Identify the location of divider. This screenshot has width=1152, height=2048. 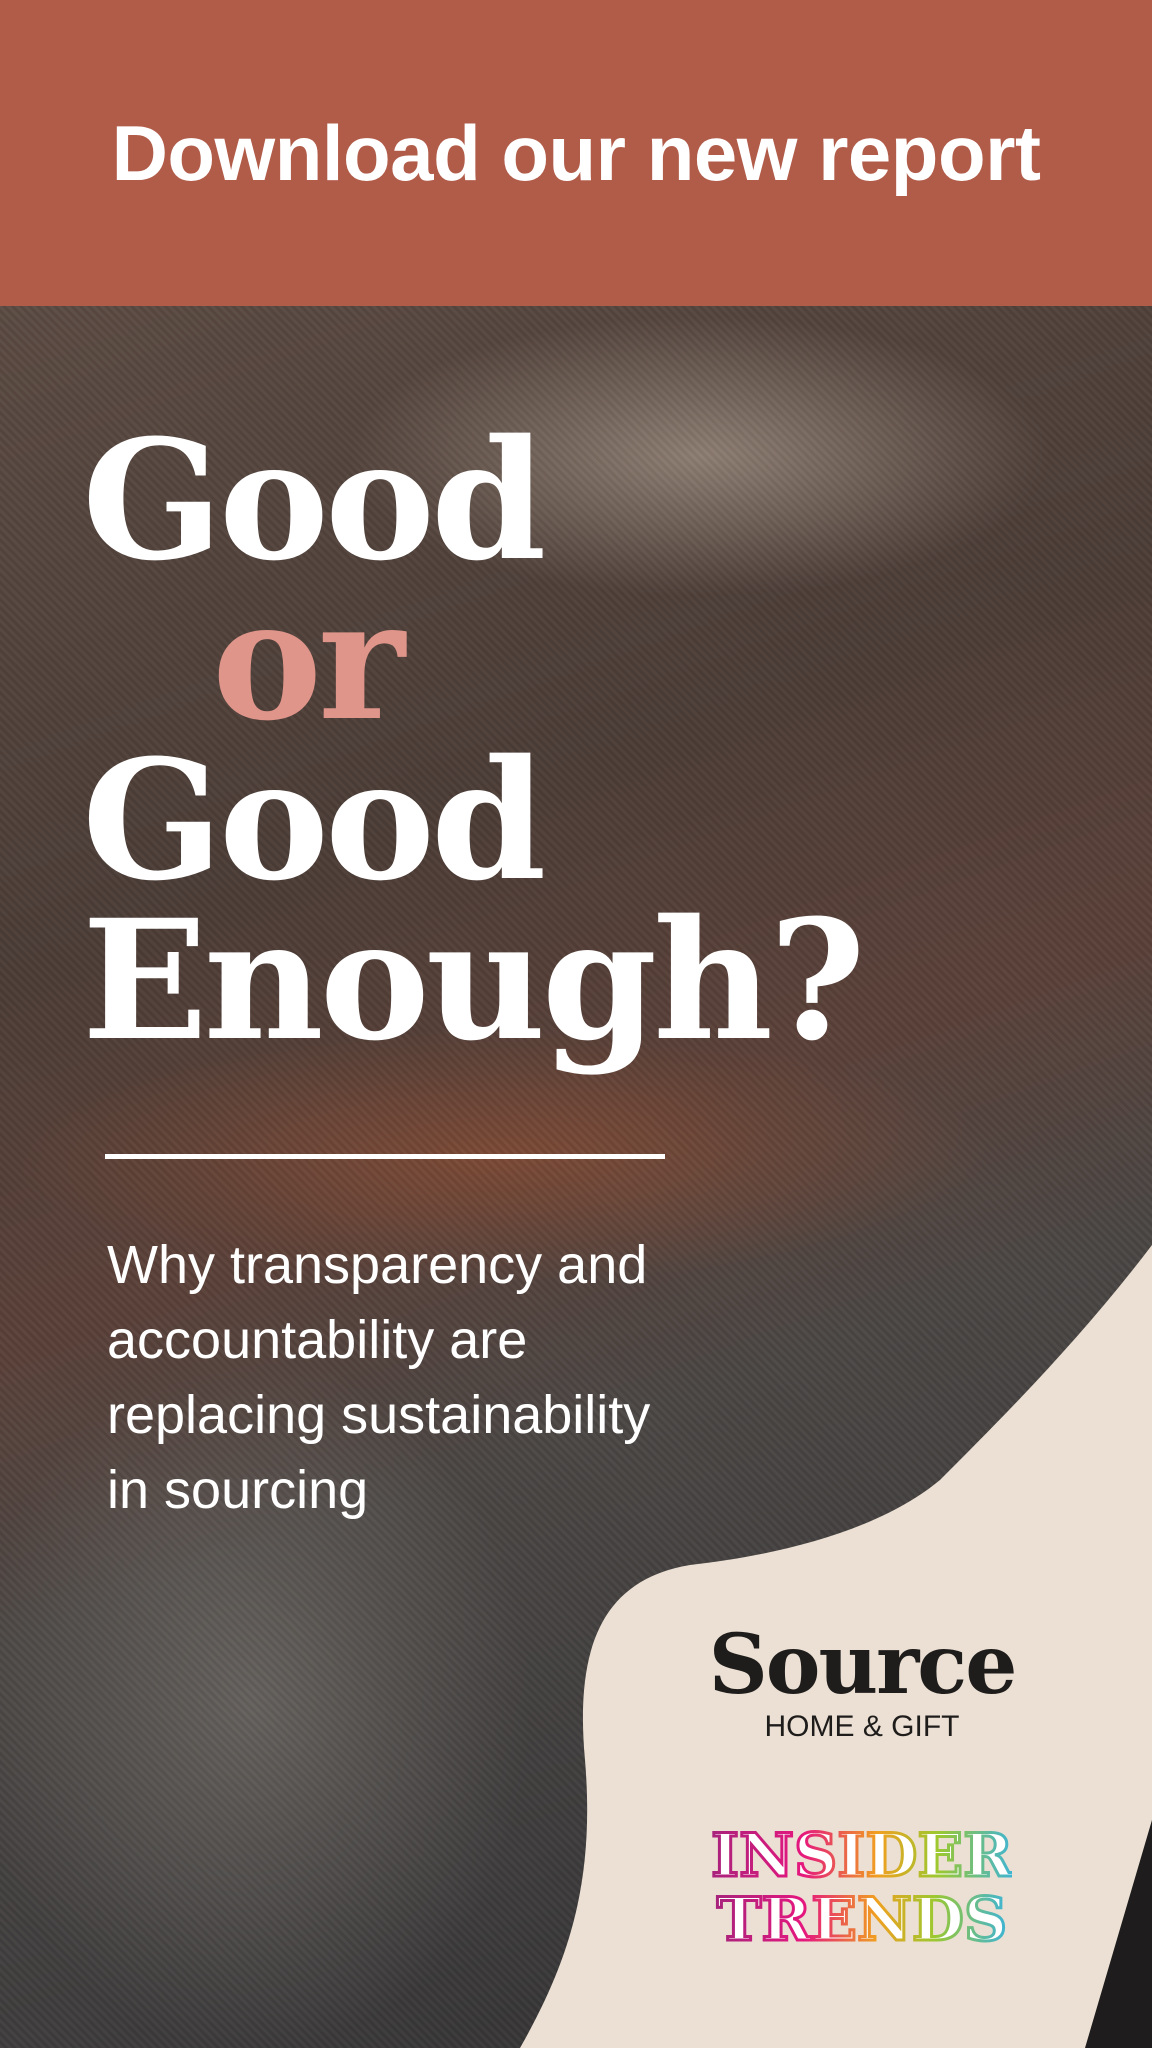
(385, 1156).